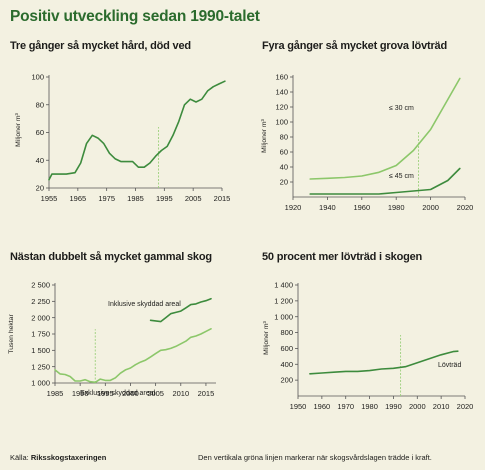 This screenshot has width=485, height=470. What do you see at coordinates (100, 46) in the screenshot?
I see `chart-title-dead-wood: Tre gånger så mycket hård, död ved` at bounding box center [100, 46].